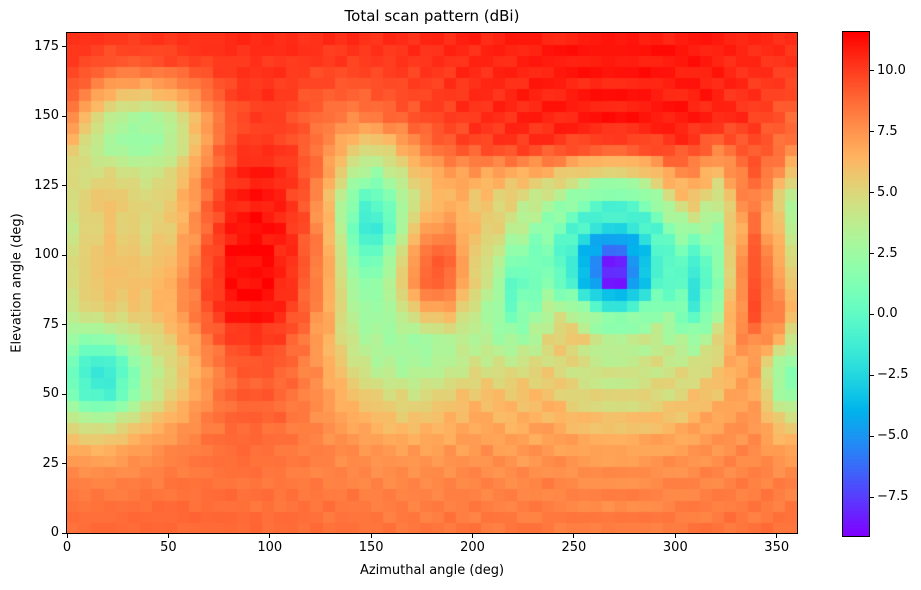  I want to click on colorbar-tick-label: 7.5, so click(887, 131).